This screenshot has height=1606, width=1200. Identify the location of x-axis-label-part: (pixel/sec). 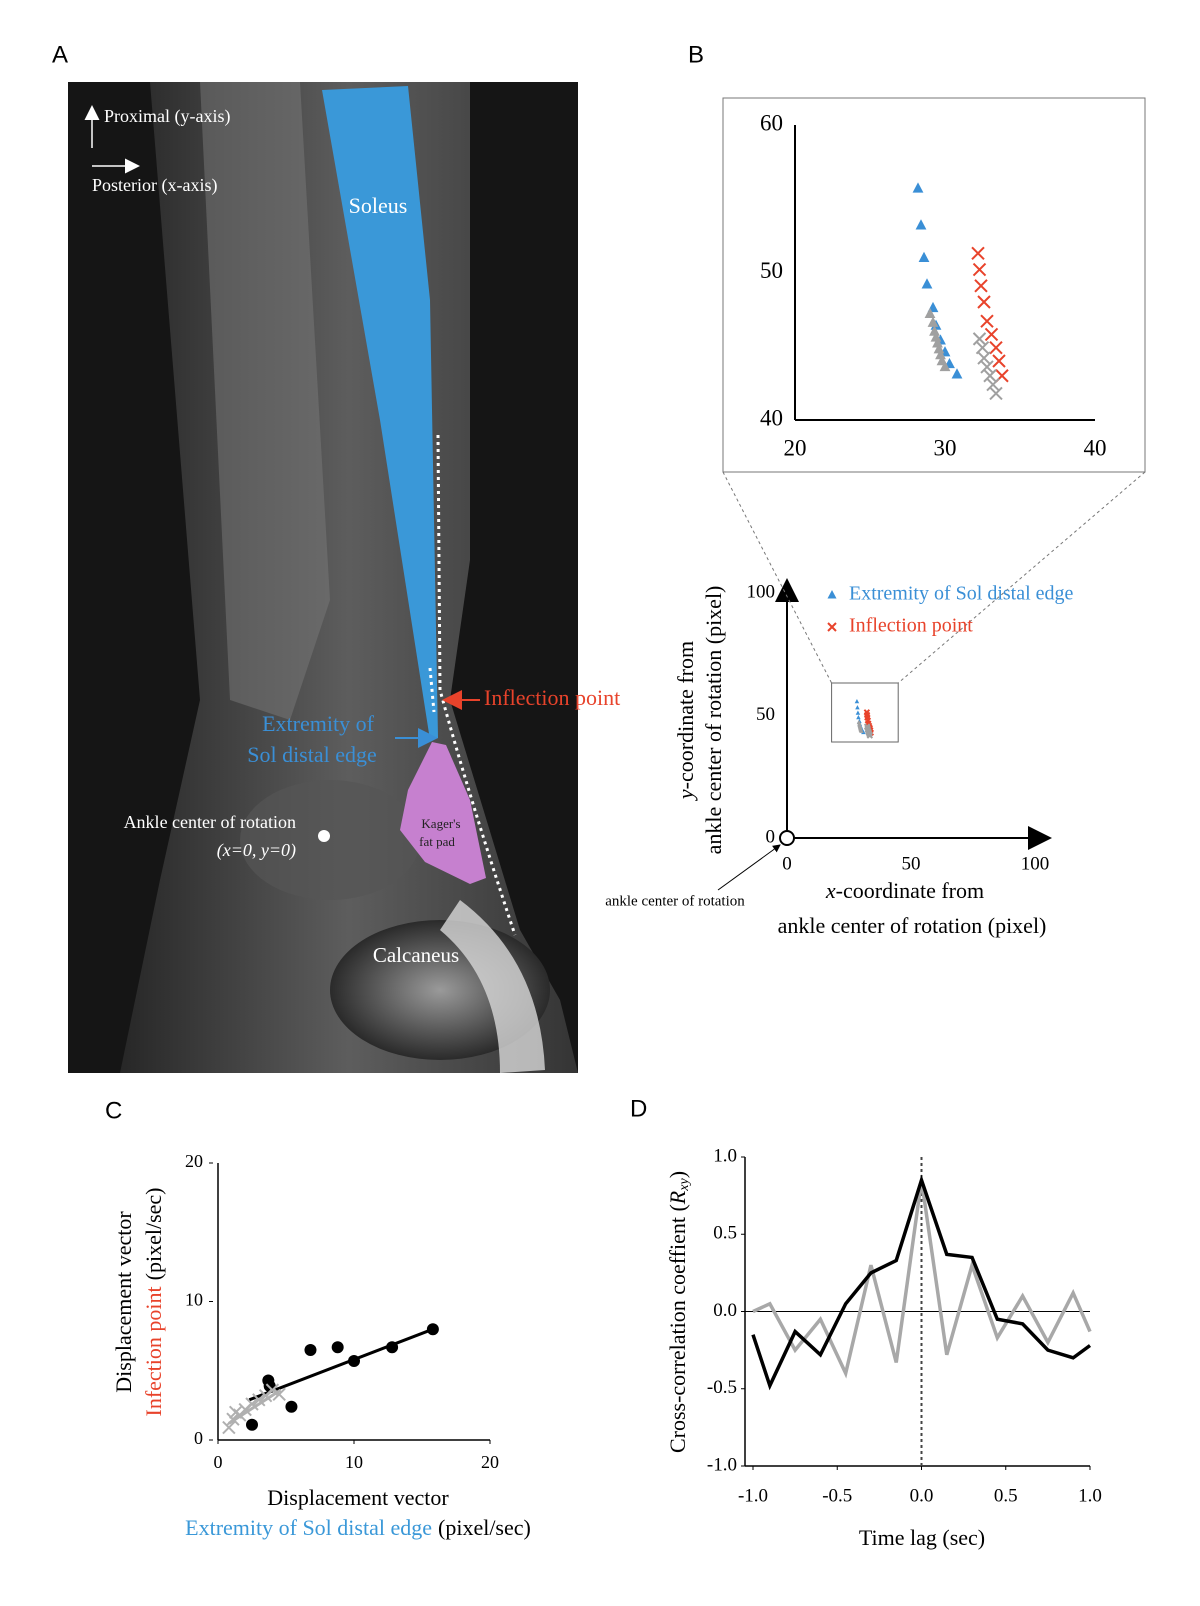
(484, 1527).